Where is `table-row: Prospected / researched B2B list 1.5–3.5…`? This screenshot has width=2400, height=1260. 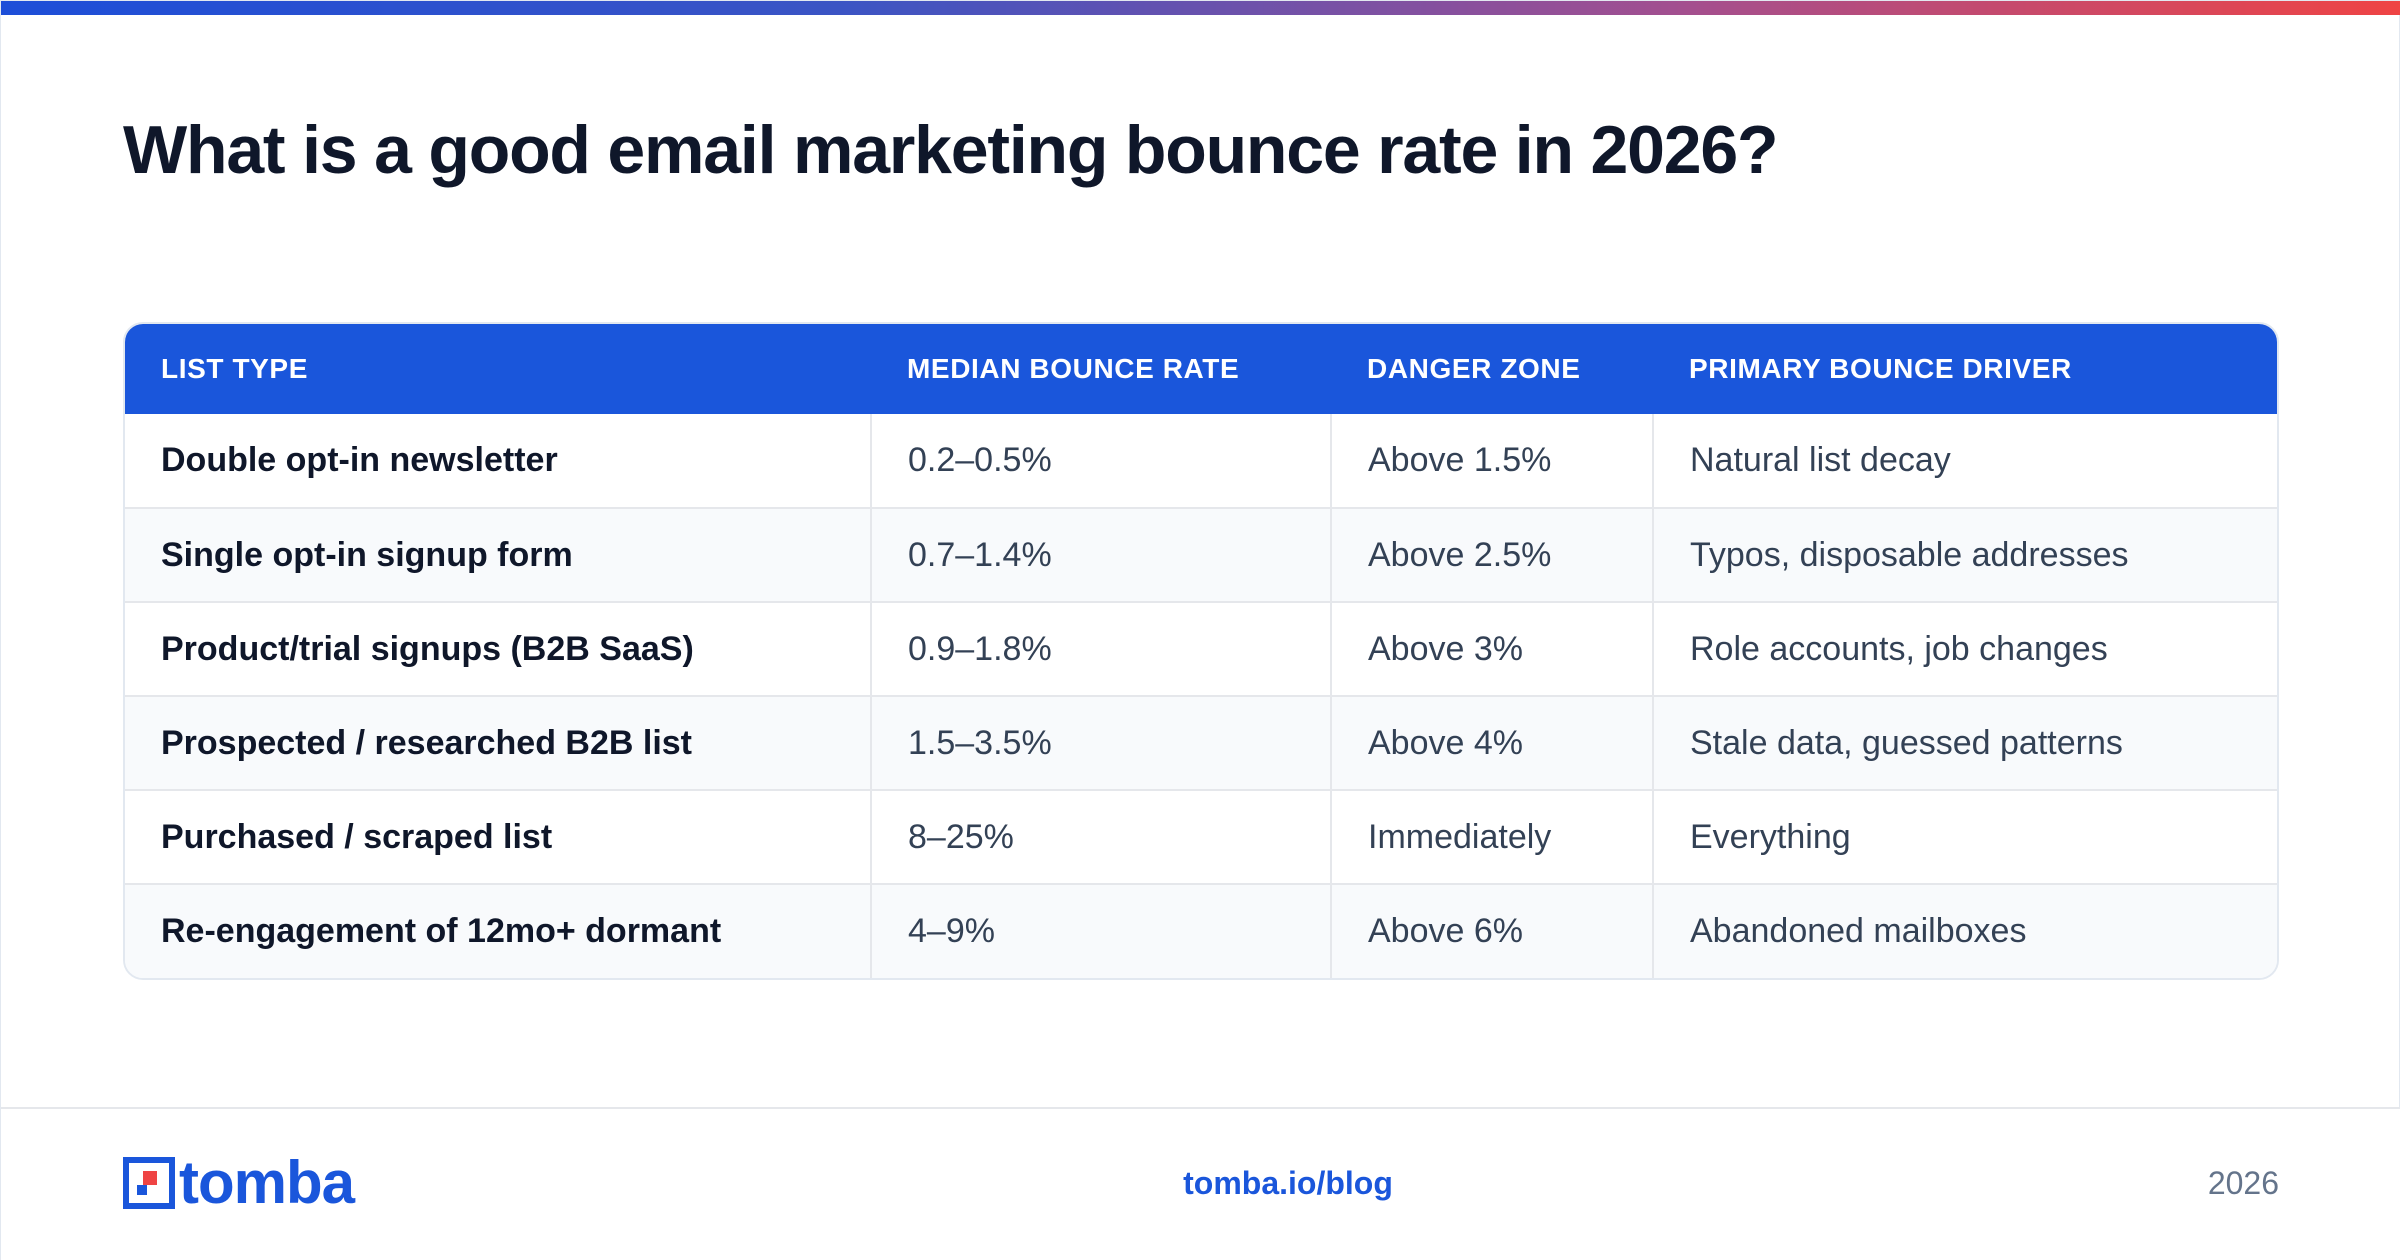 table-row: Prospected / researched B2B list 1.5–3.5… is located at coordinates (1201, 742).